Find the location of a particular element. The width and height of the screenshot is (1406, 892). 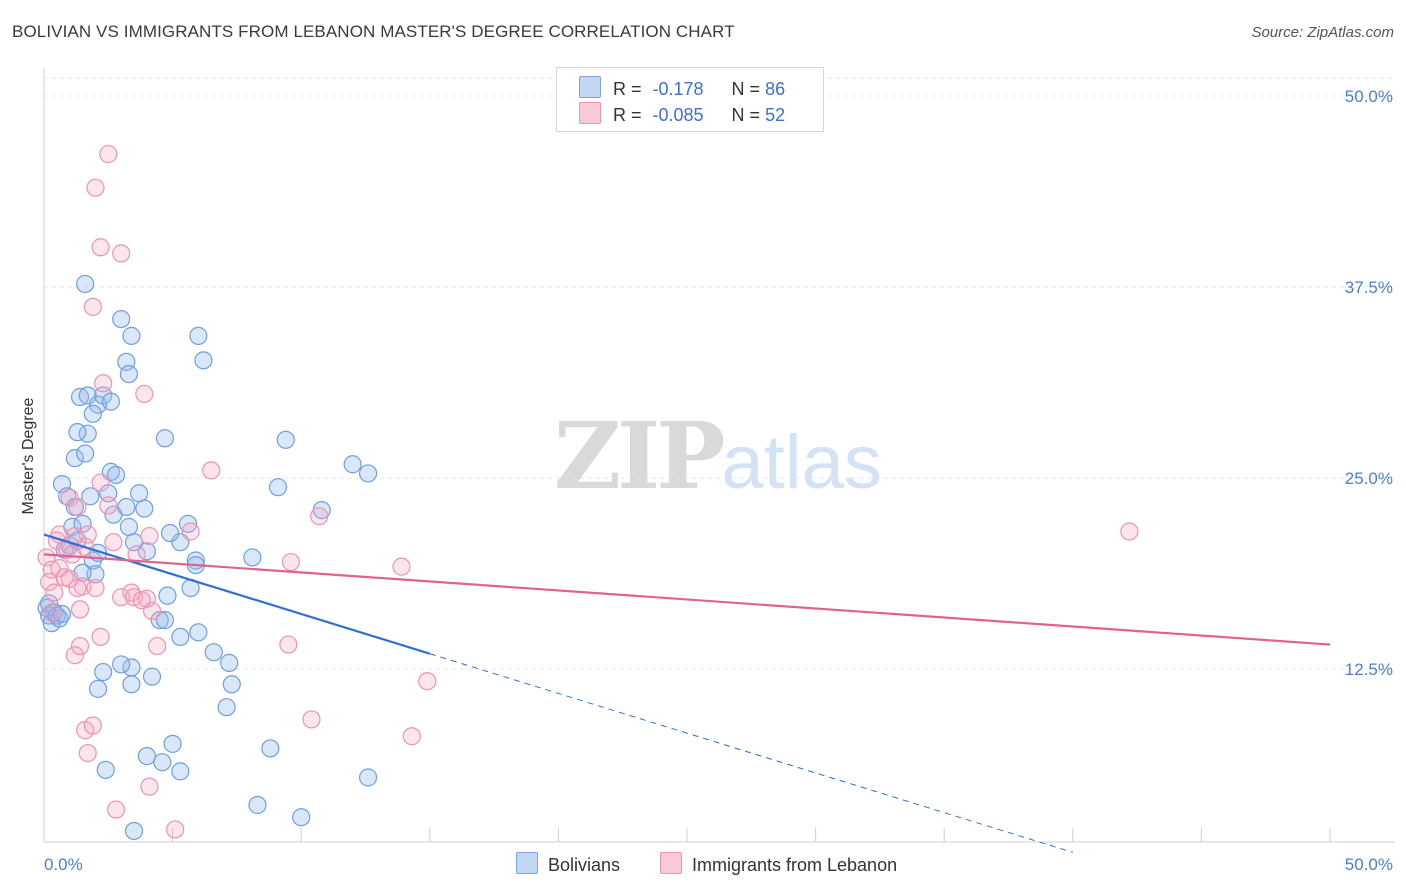

n-value: 52 is located at coordinates (775, 115).